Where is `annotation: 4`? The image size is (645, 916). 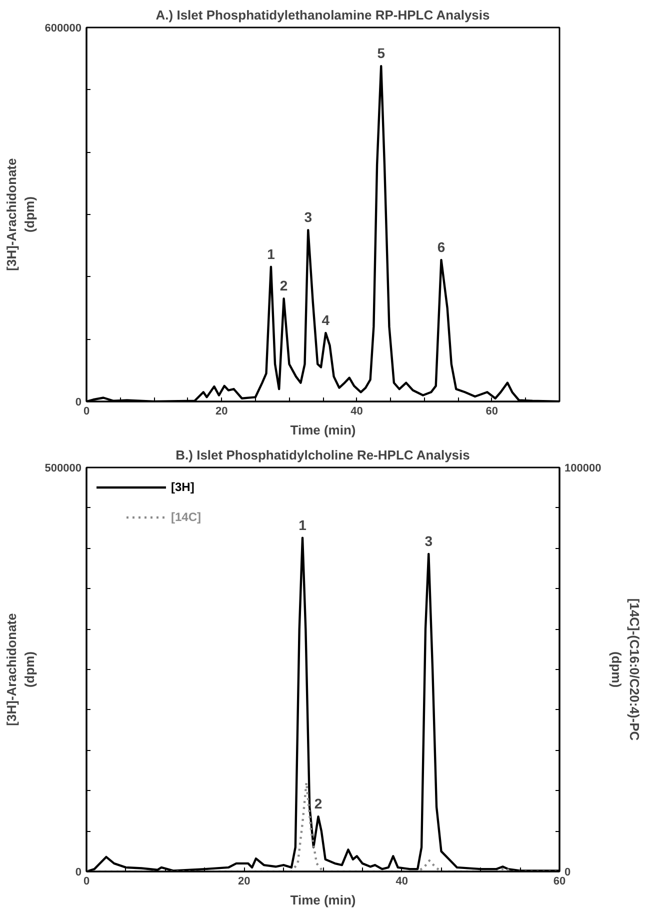
annotation: 4 is located at coordinates (326, 320).